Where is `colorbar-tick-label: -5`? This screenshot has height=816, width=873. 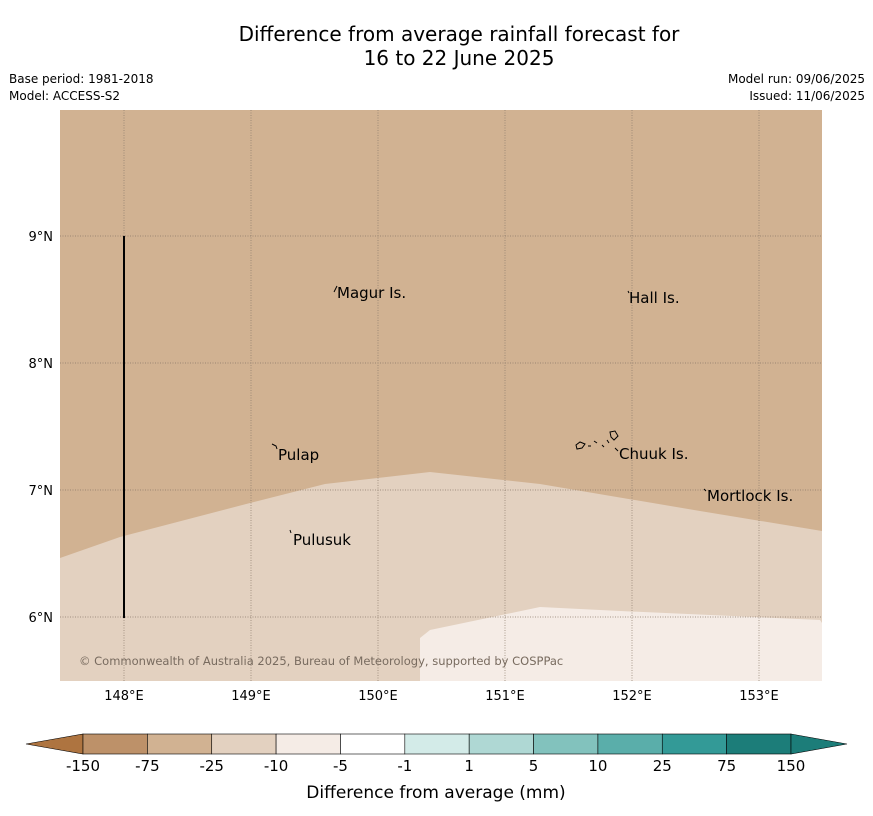
colorbar-tick-label: -5 is located at coordinates (340, 766).